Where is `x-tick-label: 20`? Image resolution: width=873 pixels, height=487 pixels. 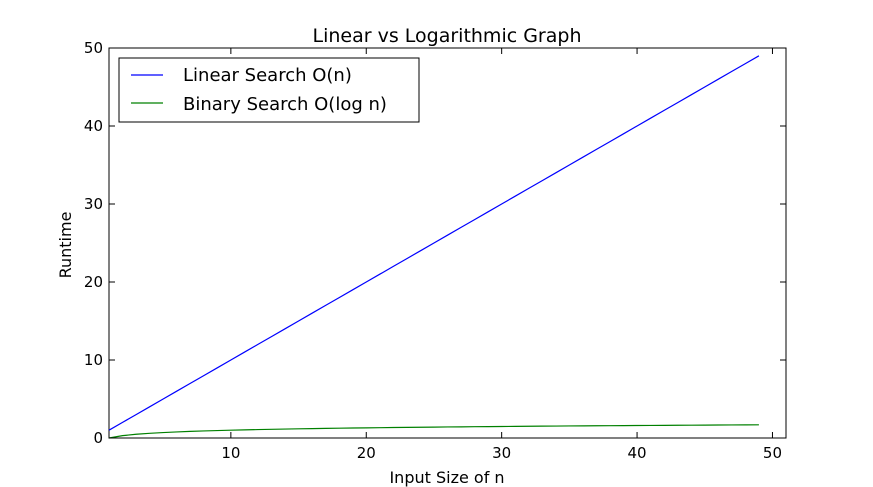 x-tick-label: 20 is located at coordinates (366, 453).